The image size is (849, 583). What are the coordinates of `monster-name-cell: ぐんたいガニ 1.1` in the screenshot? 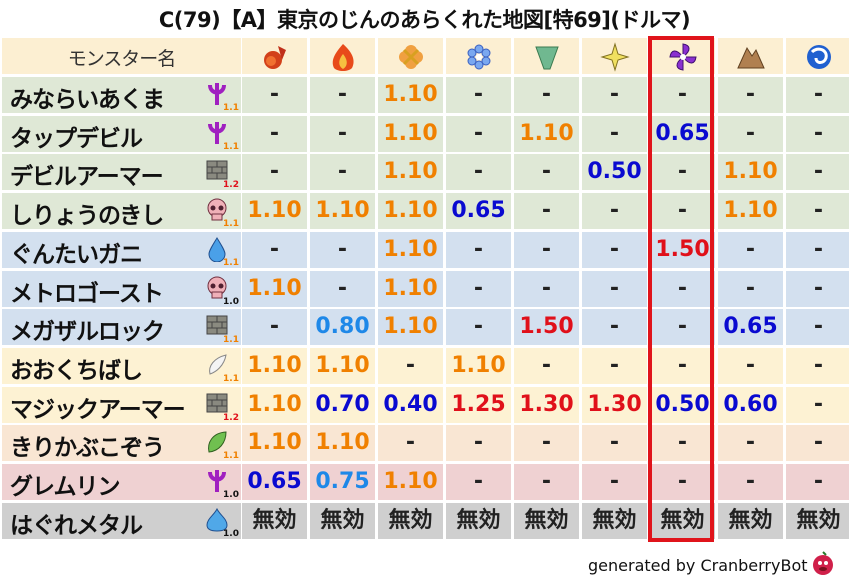 It's located at (121, 249).